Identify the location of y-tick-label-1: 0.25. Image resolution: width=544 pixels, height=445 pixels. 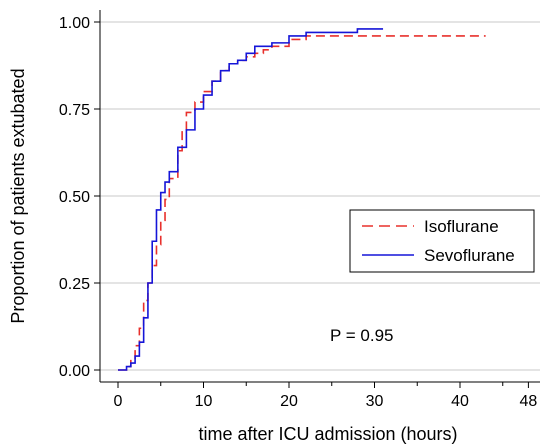
(74, 284).